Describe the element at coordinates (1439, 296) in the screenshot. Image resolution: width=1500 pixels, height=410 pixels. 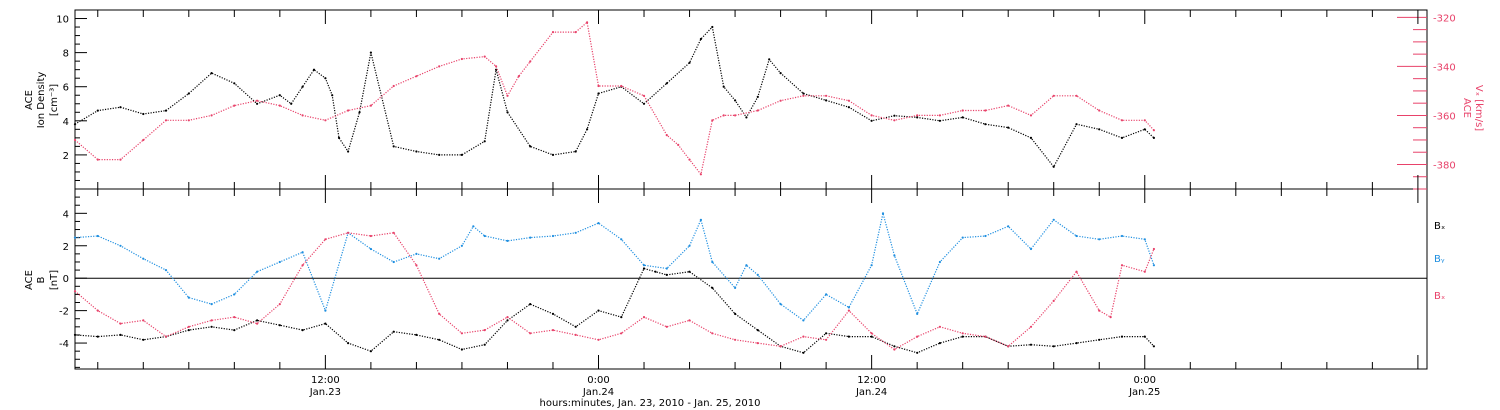
I see `legend-bz: Bₓ` at that location.